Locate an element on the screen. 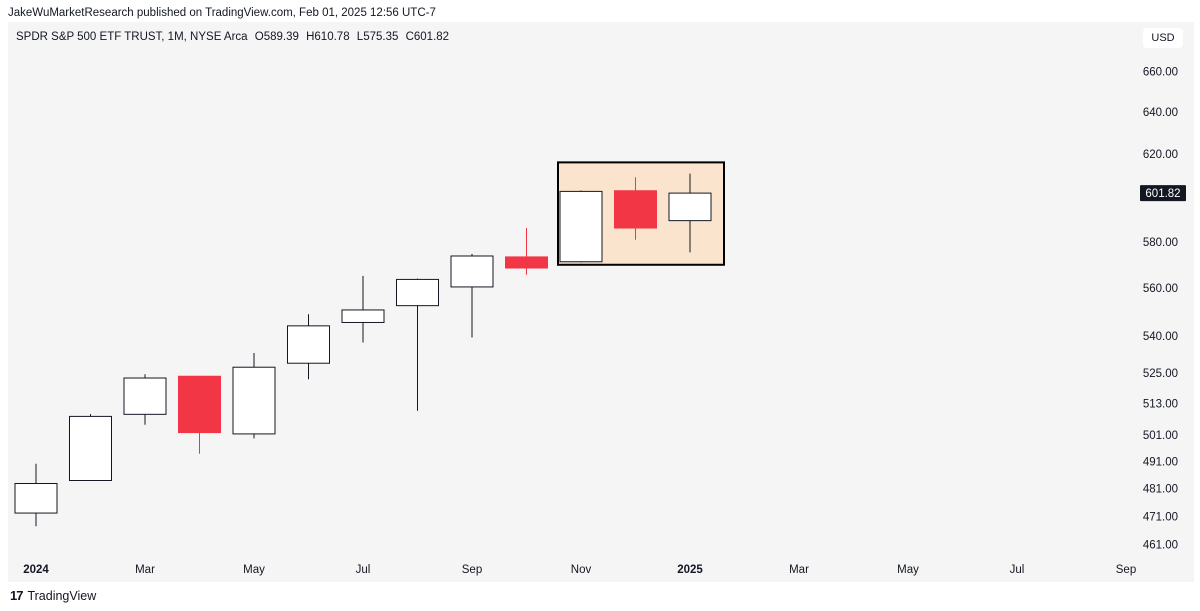 Image resolution: width=1200 pixels, height=611 pixels. close-value: C601.82 is located at coordinates (427, 37).